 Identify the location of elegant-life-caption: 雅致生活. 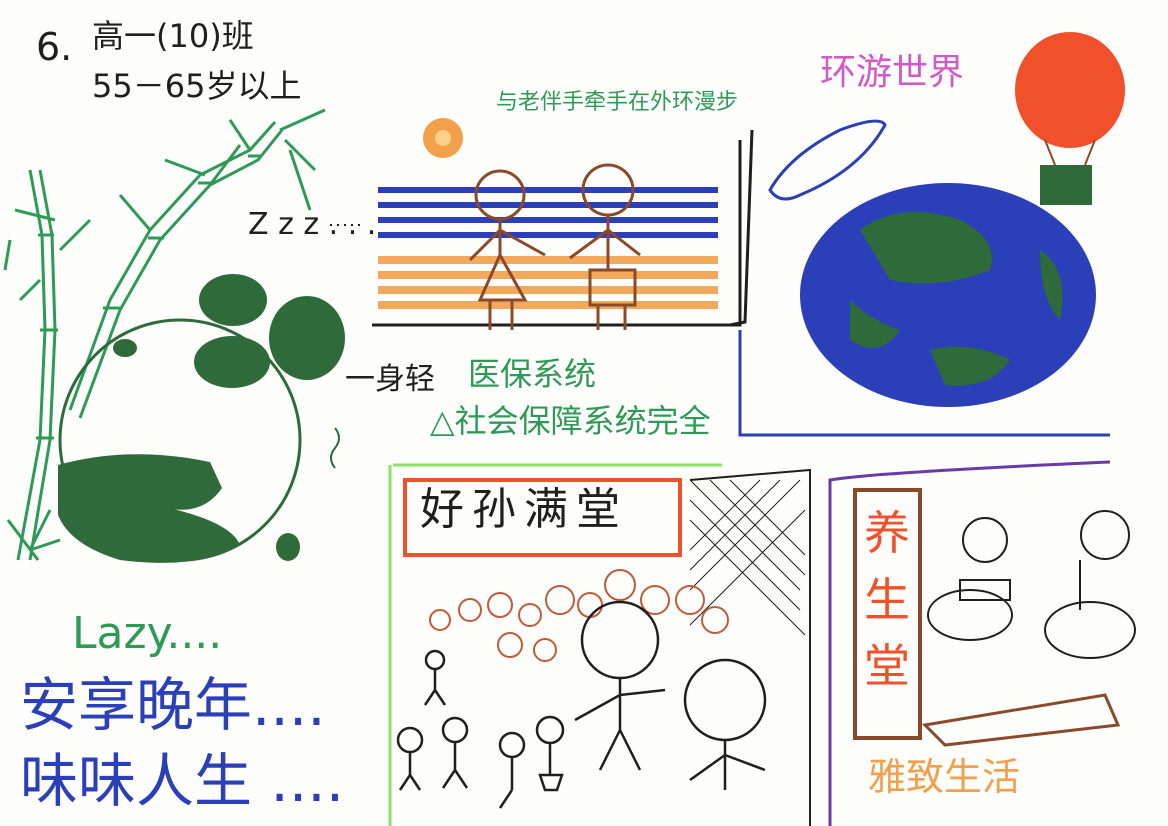
(944, 777).